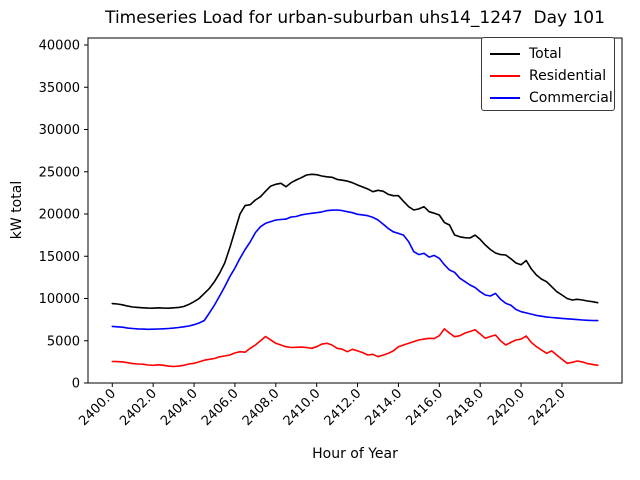 This screenshot has height=480, width=640. I want to click on x-axis-tick-label: 2418.0, so click(465, 407).